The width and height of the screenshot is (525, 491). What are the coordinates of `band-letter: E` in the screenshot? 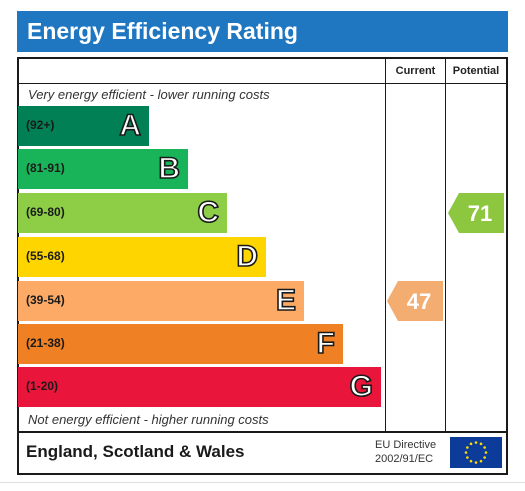 It's located at (286, 300).